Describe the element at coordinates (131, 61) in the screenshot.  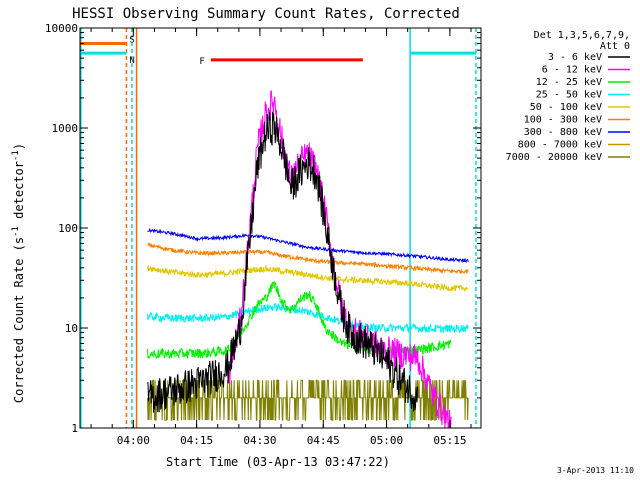
I see `flag-label-N: N` at that location.